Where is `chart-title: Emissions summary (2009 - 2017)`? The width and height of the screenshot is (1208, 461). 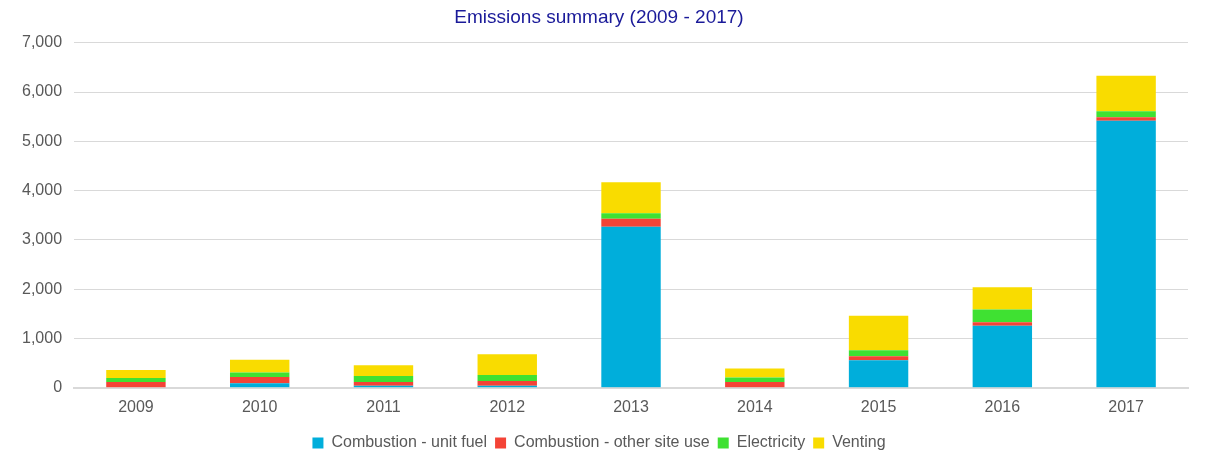
chart-title: Emissions summary (2009 - 2017) is located at coordinates (599, 16).